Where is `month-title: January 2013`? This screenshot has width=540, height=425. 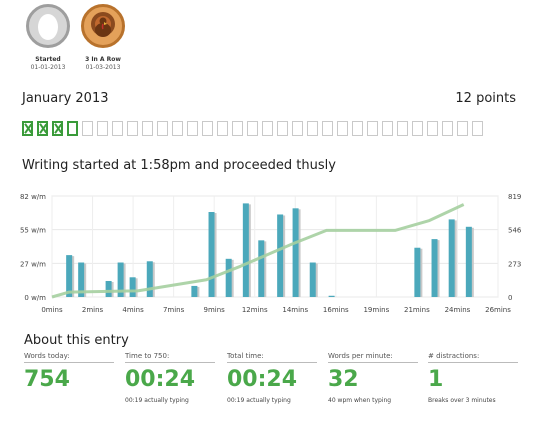
month-title: January 2013 is located at coordinates (65, 98).